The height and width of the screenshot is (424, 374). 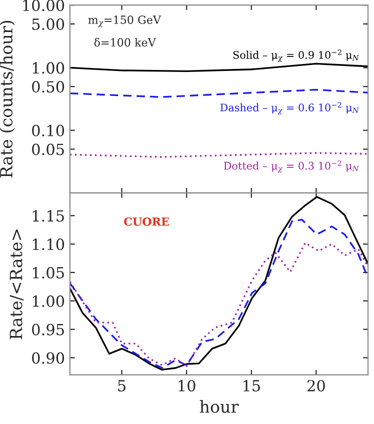 What do you see at coordinates (122, 386) in the screenshot?
I see `x-tick-label: 5` at bounding box center [122, 386].